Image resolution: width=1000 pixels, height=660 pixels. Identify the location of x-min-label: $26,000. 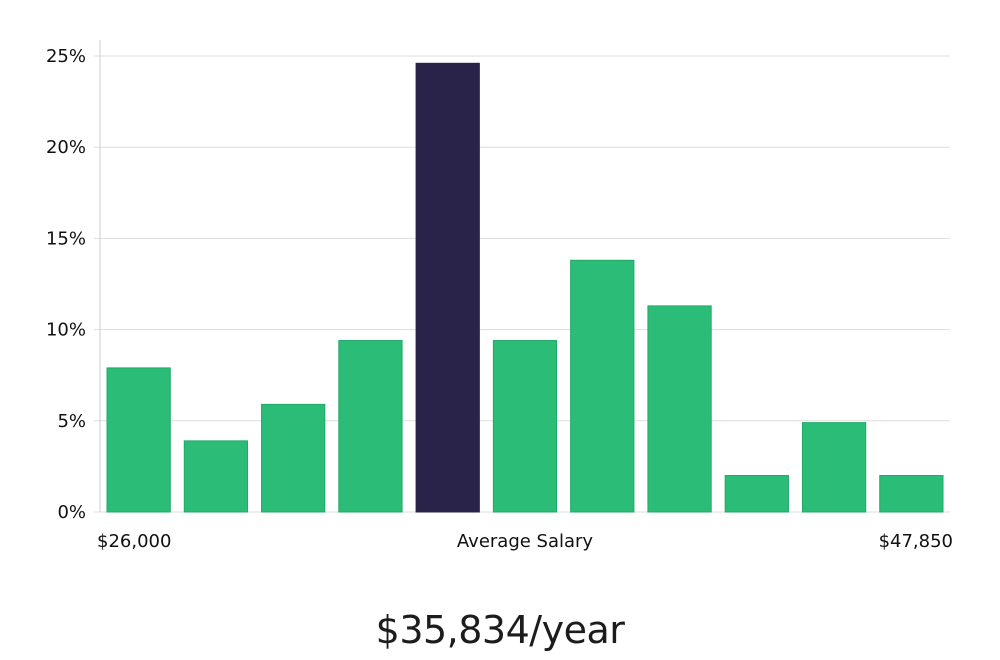
(134, 541).